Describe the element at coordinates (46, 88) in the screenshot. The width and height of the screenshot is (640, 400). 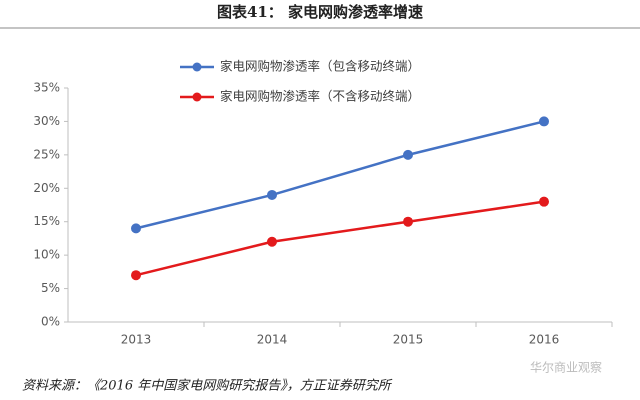
I see `y-tick-label: 35%` at that location.